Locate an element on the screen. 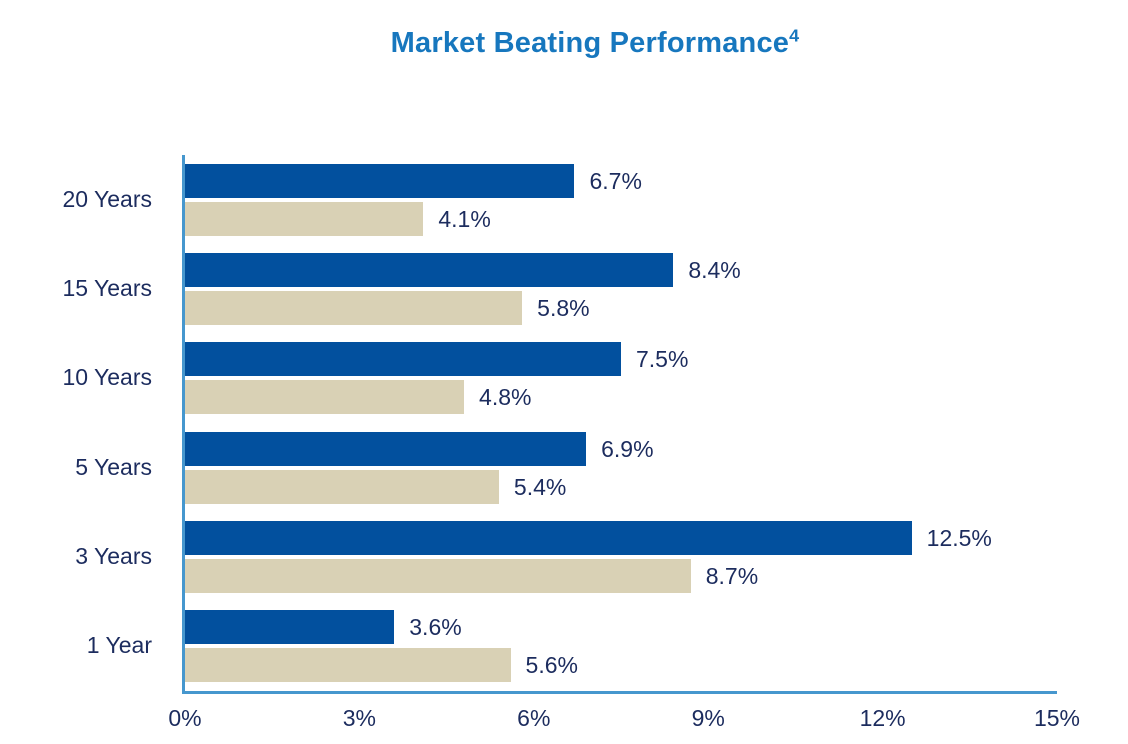  category-label: 3 Years is located at coordinates (113, 556).